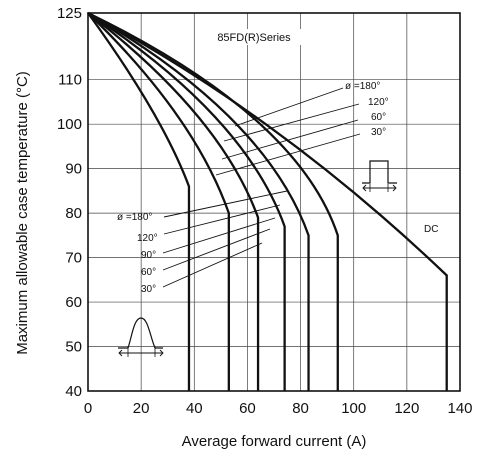 Image resolution: width=491 pixels, height=459 pixels. I want to click on y-tick-label: 110, so click(70, 80).